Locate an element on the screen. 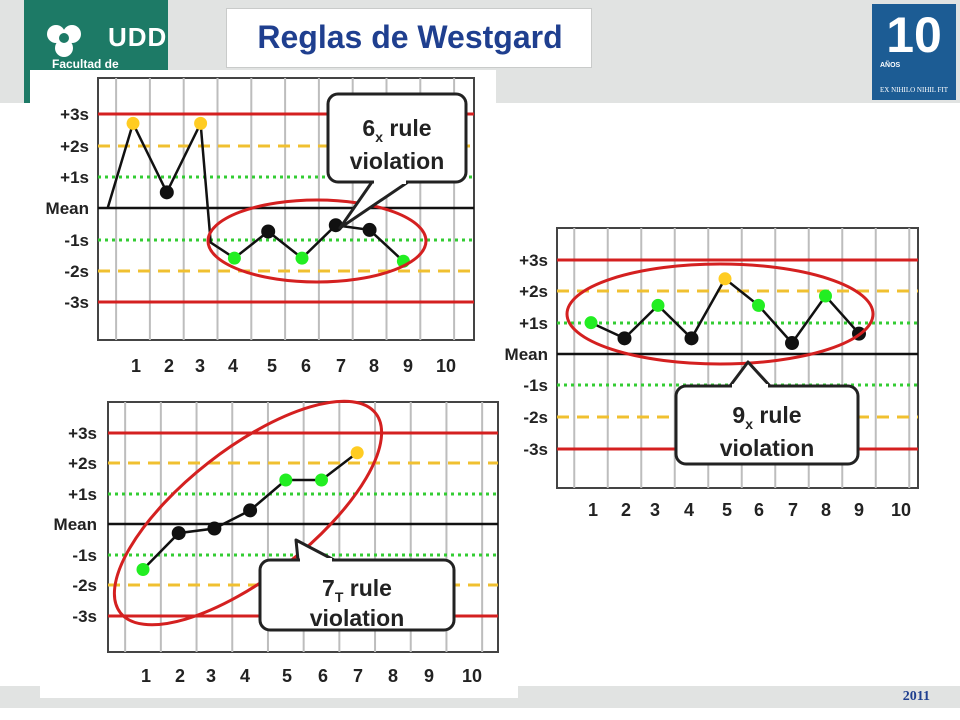 Image resolution: width=960 pixels, height=720 pixels. chart-9x-callout: 9x rule violation is located at coordinates (767, 413).